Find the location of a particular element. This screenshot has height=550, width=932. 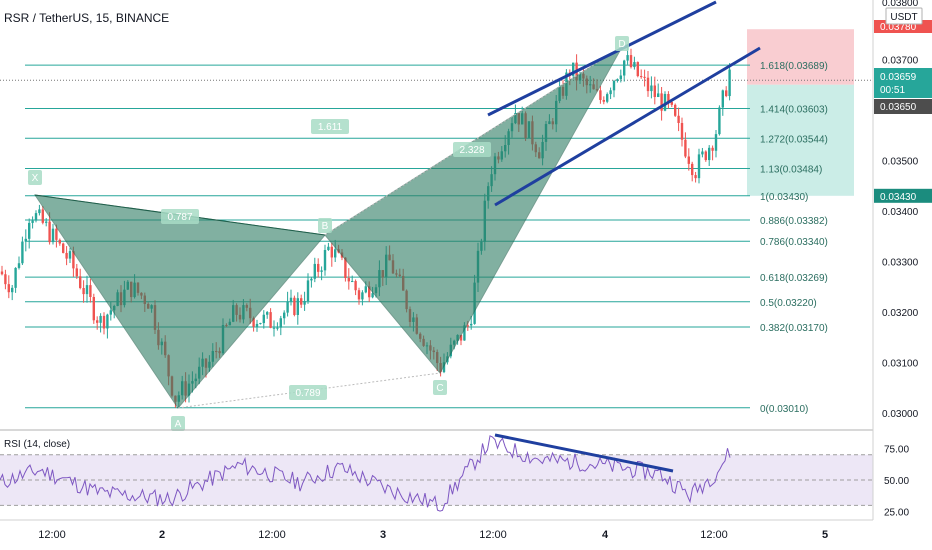

symbol-title: RSR / TetherUS, 15, BINANCE is located at coordinates (86, 18).